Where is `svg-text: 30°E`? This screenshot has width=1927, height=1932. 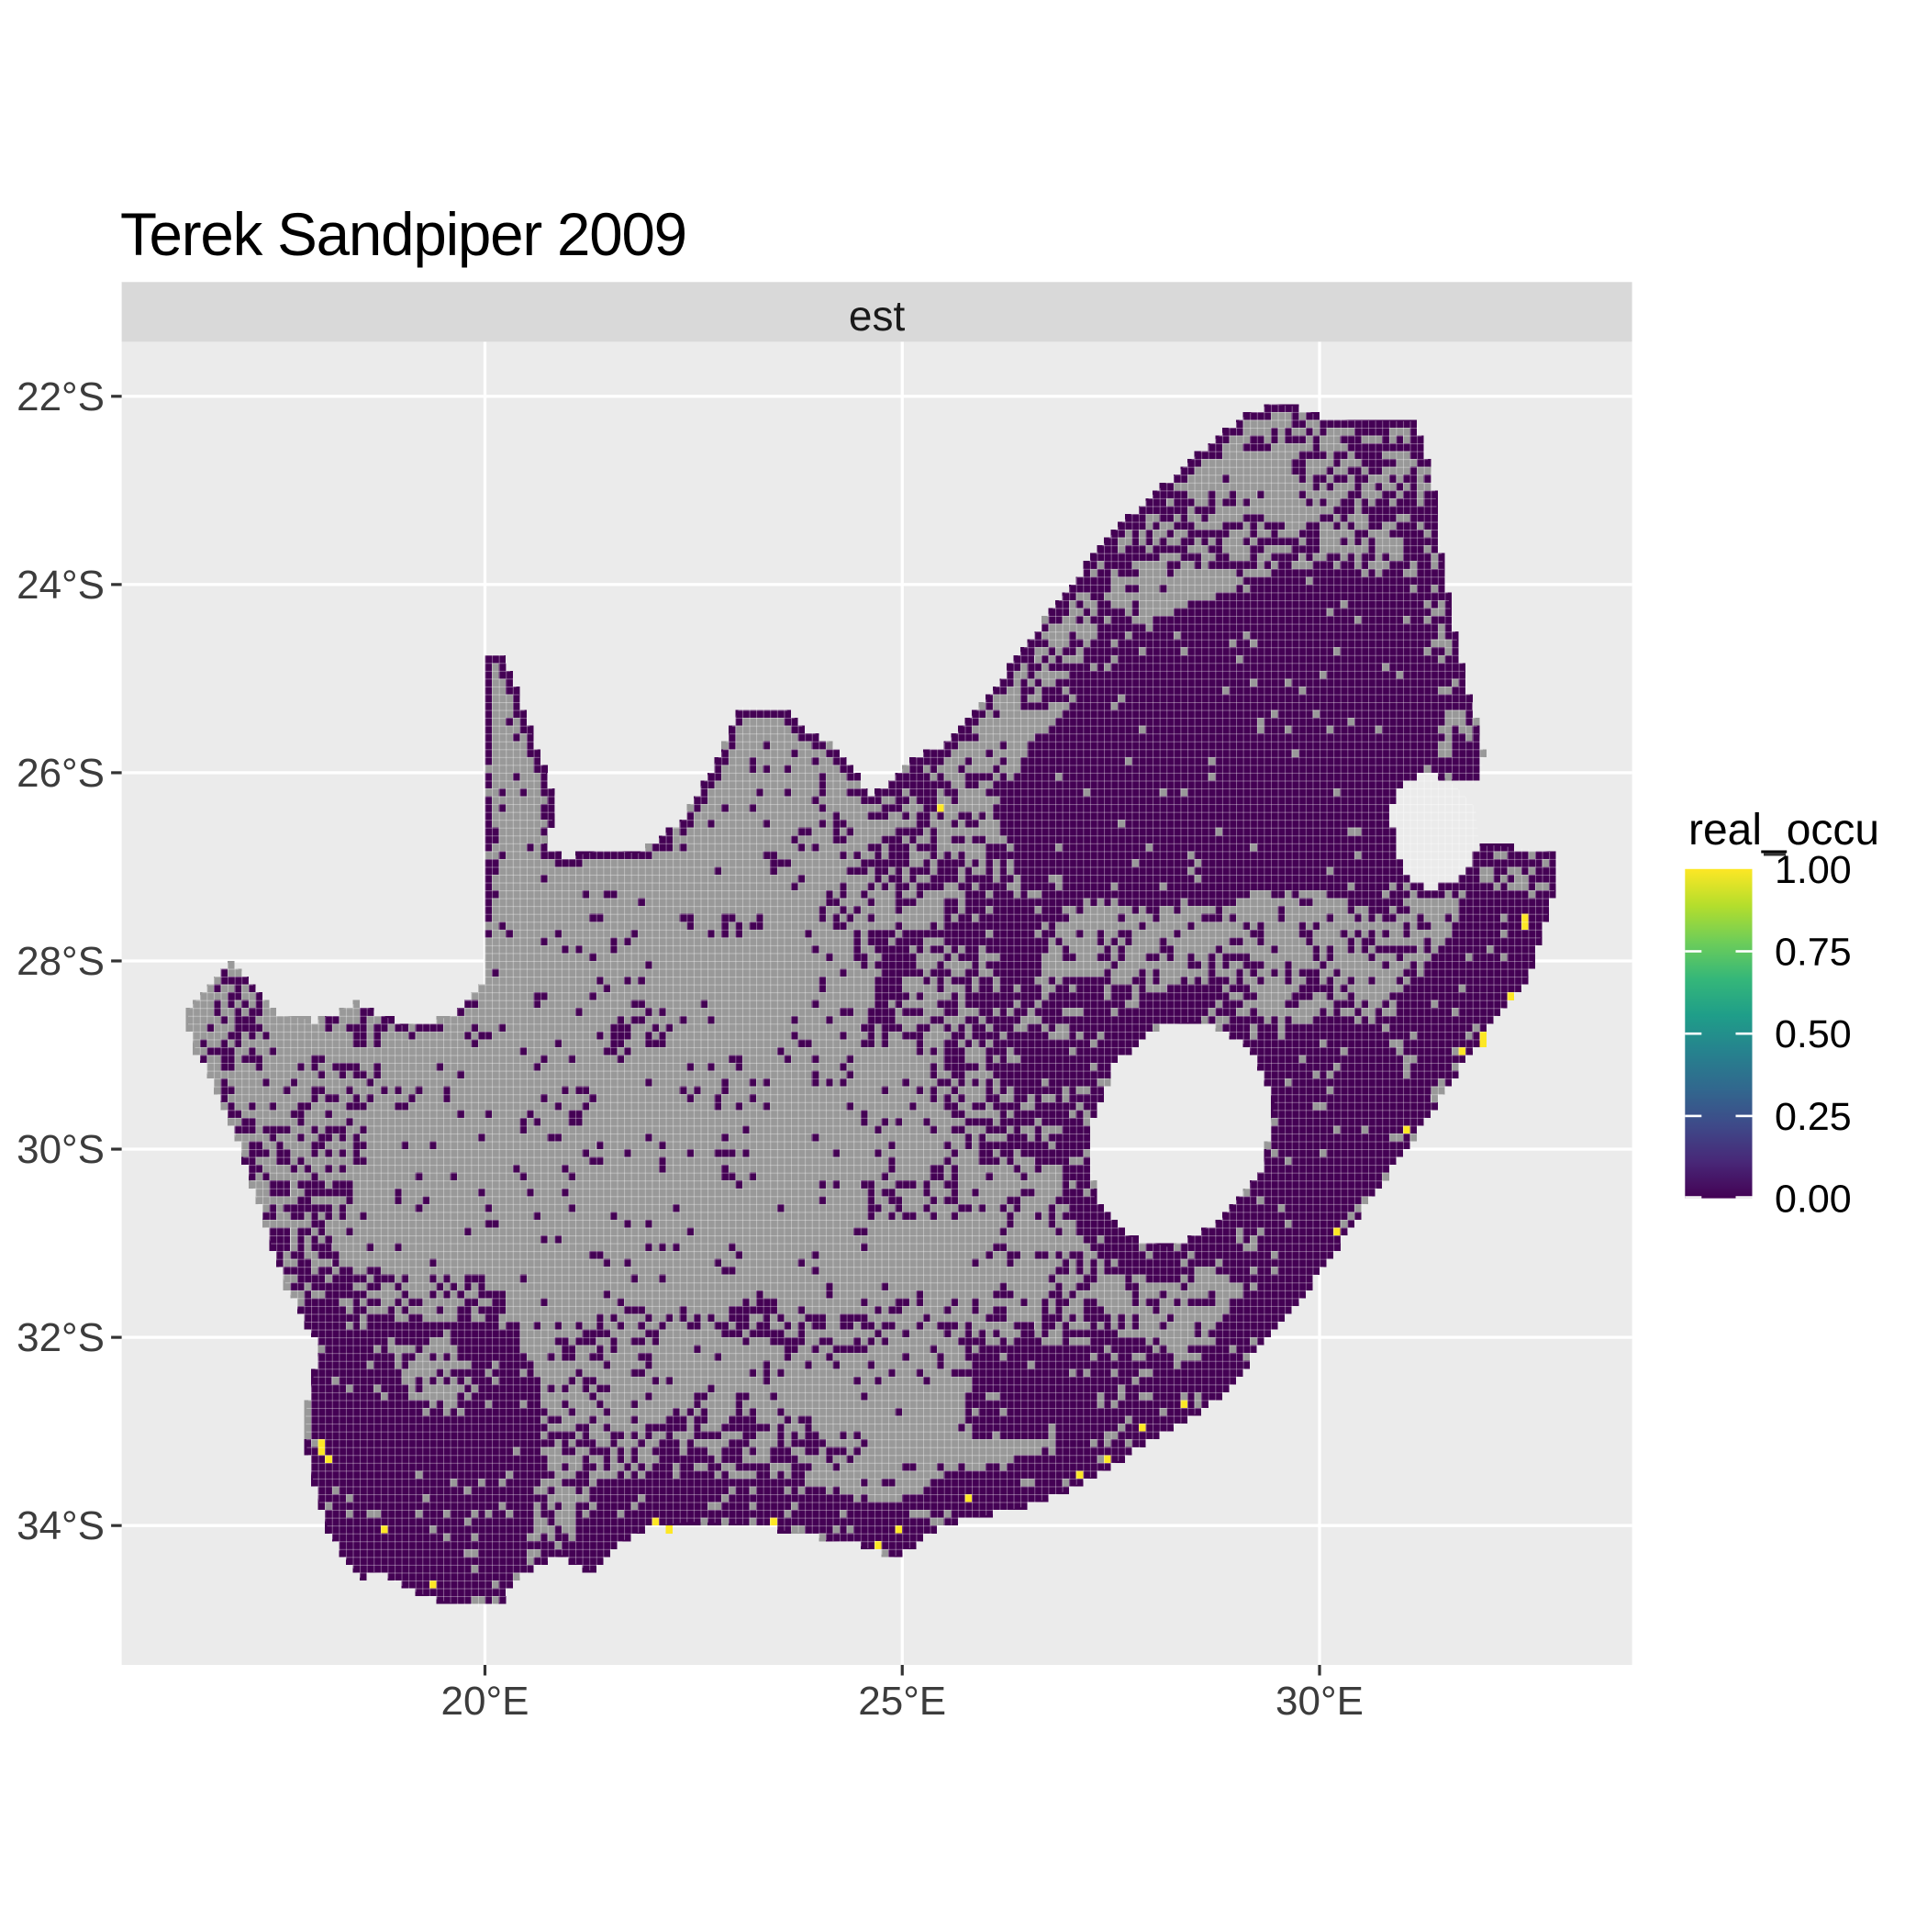
svg-text: 30°E is located at coordinates (1319, 1701).